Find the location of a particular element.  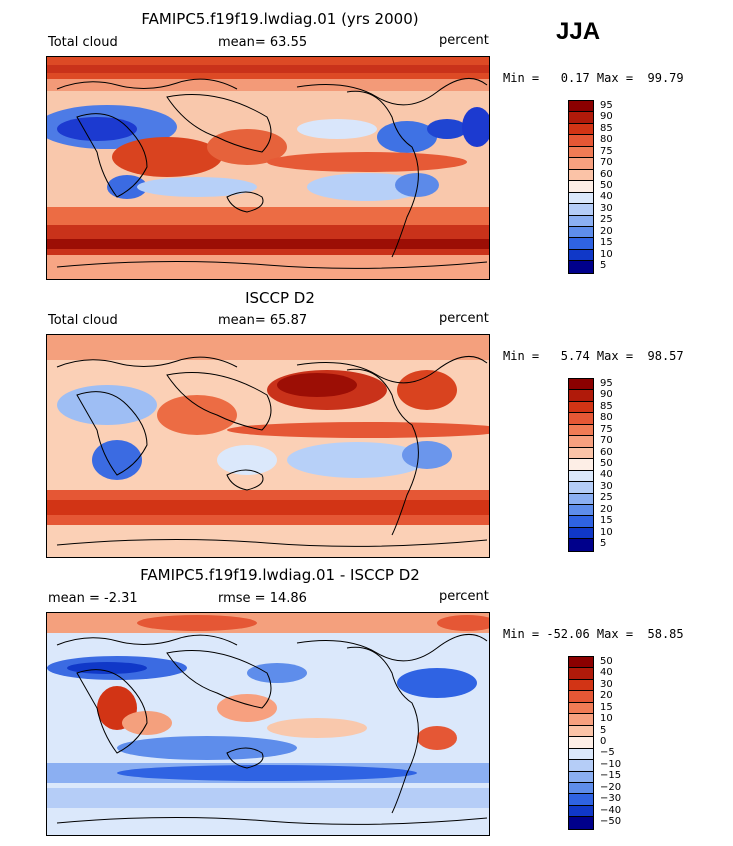

panel-2-colorbar is located at coordinates (581, 465).